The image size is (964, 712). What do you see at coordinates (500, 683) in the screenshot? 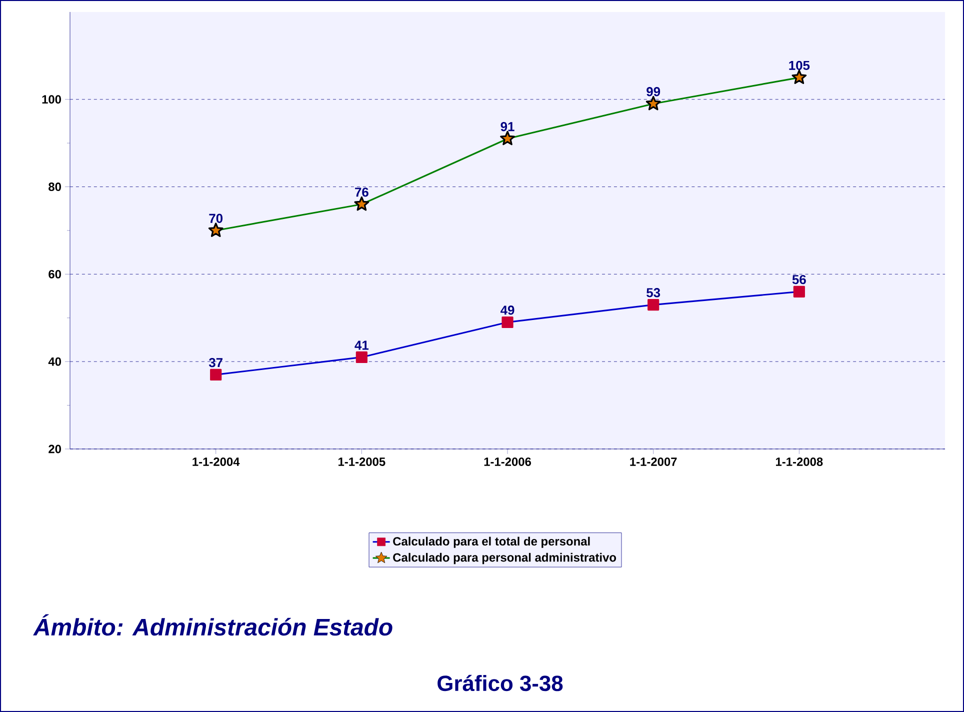
I see `text: Gráfico 3-38` at bounding box center [500, 683].